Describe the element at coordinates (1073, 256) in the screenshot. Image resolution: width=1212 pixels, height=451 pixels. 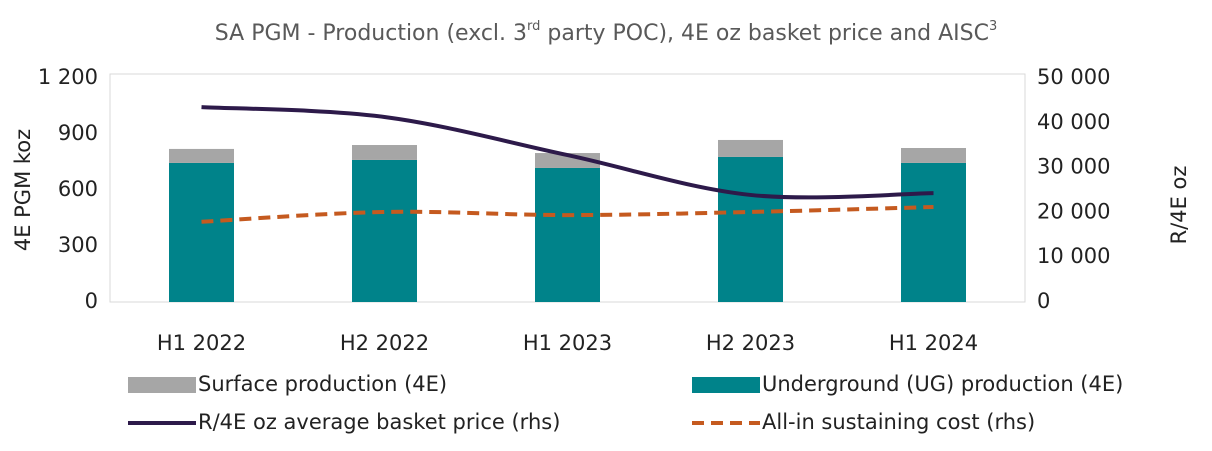
I see `y2-tick-label: 10 000` at that location.